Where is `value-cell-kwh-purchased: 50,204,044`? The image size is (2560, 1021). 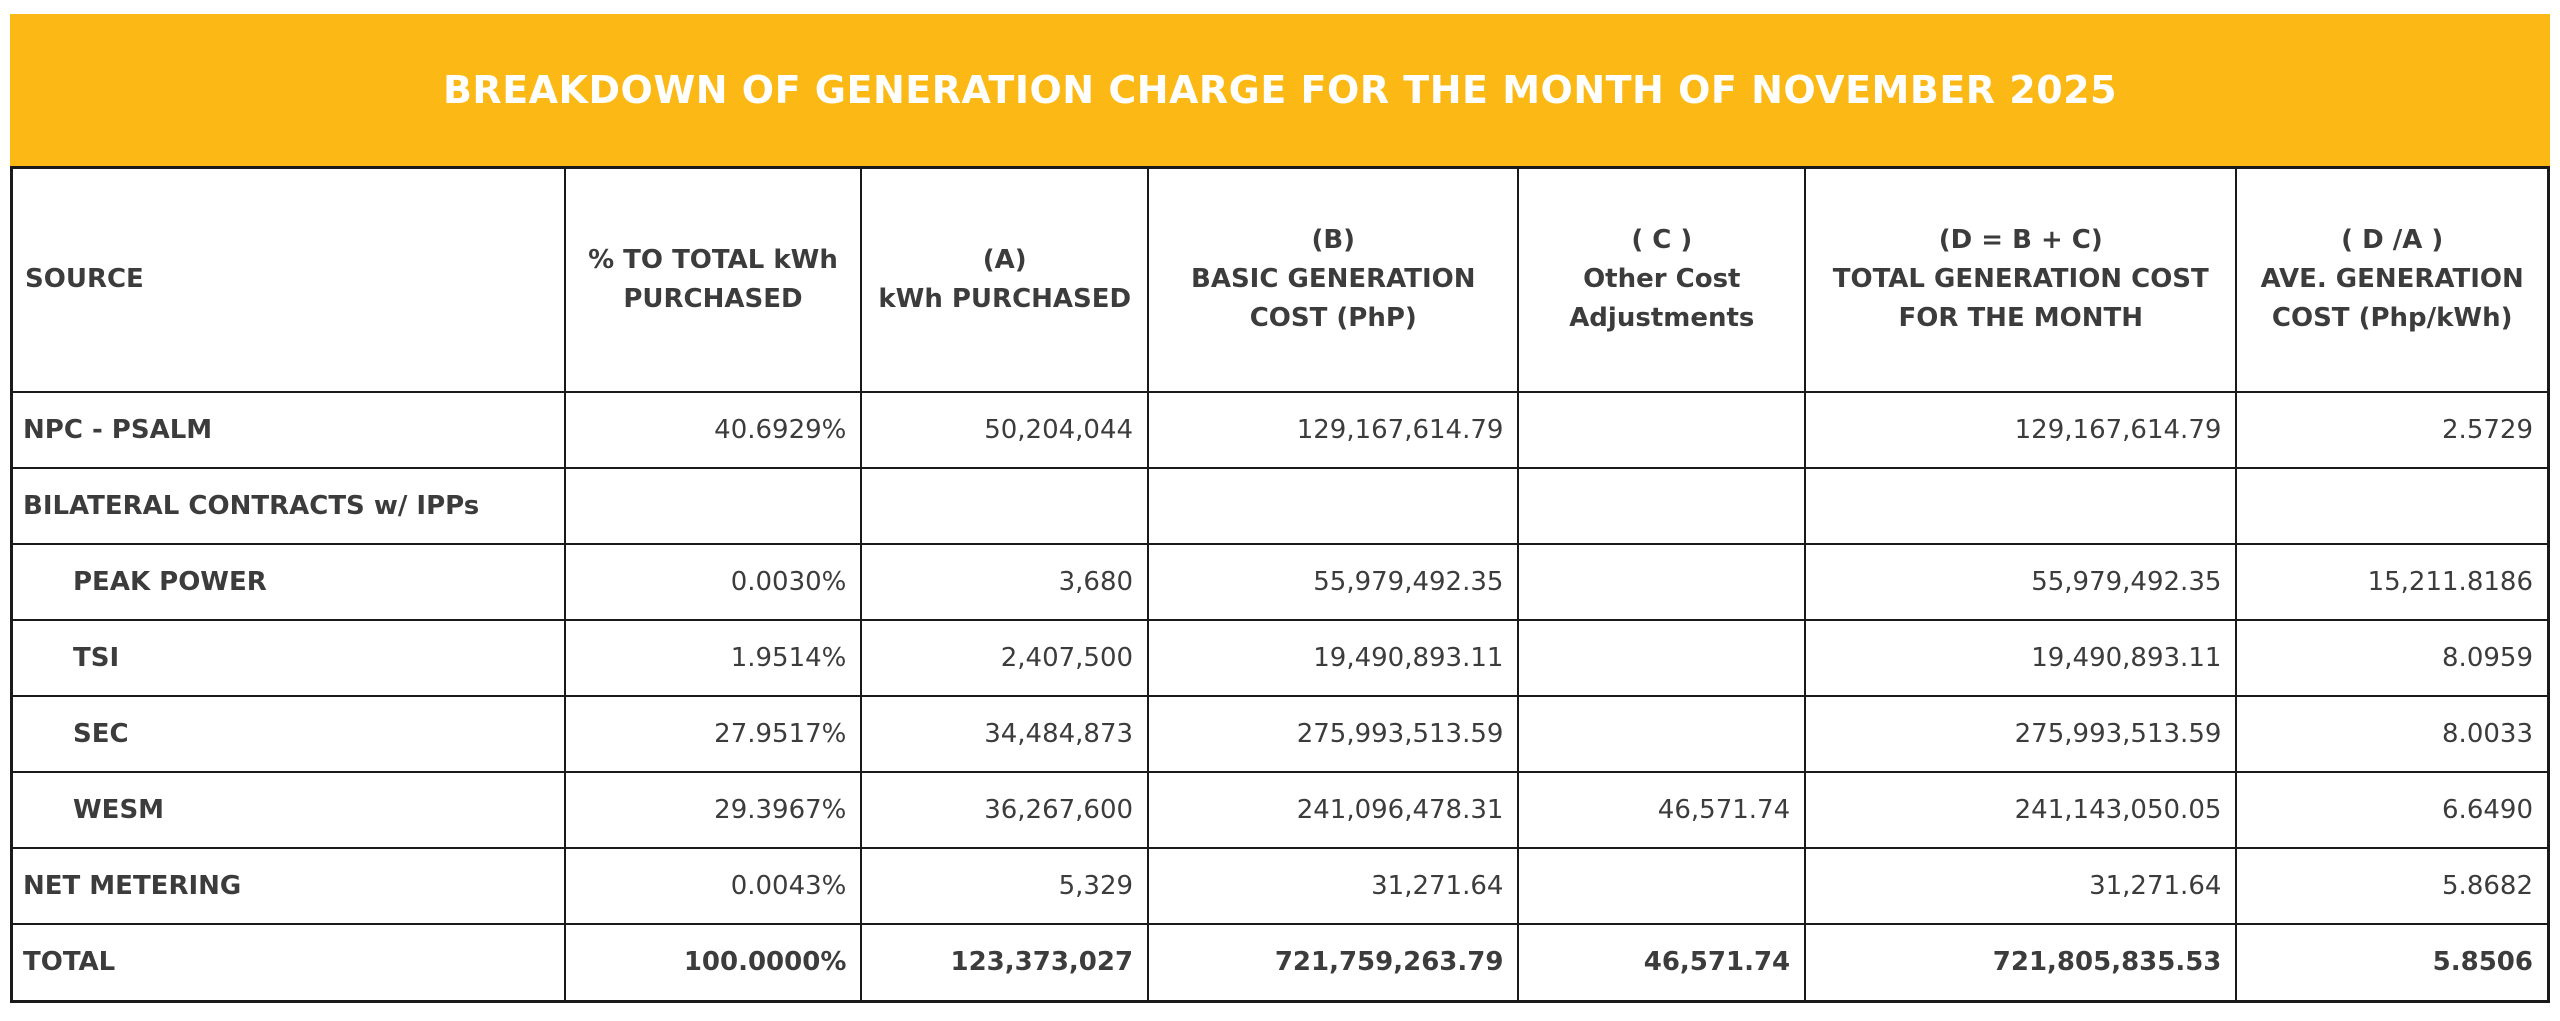
value-cell-kwh-purchased: 50,204,044 is located at coordinates (1005, 429).